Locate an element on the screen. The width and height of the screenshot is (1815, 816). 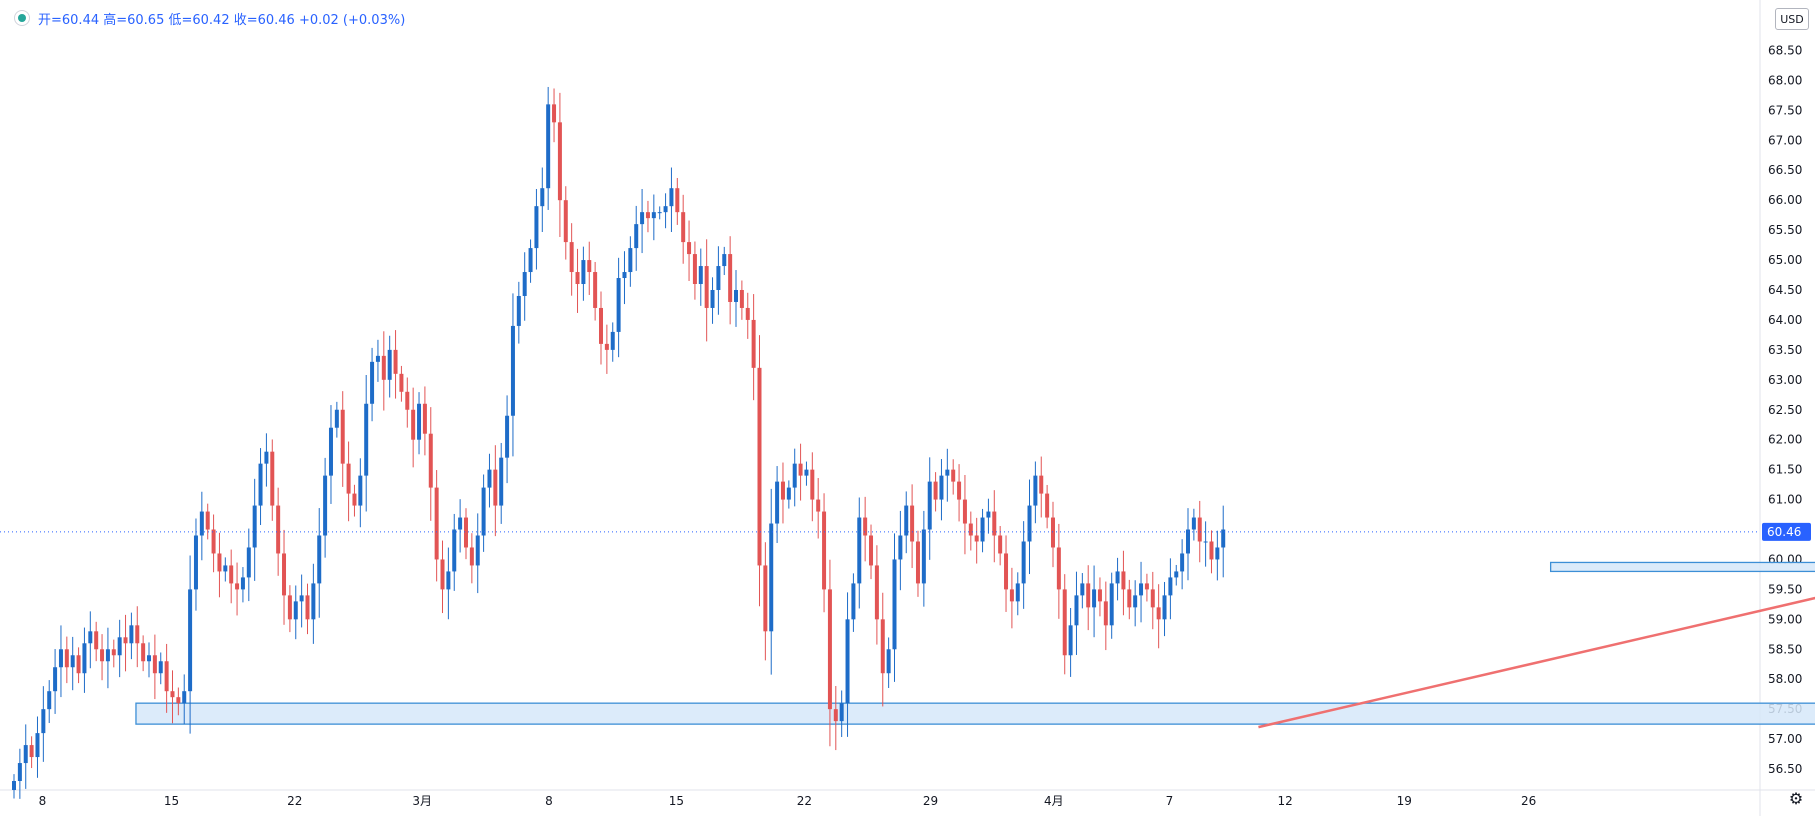
y-tick-label: 57.00 is located at coordinates (1785, 739).